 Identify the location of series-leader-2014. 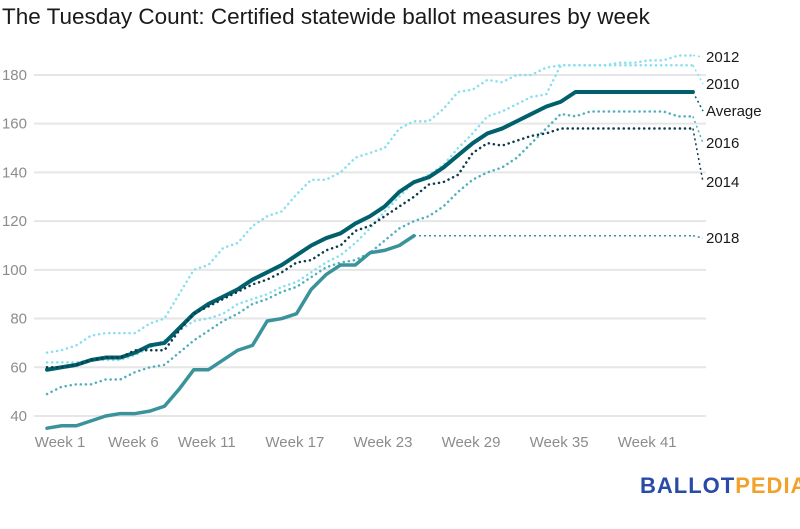
(698, 155).